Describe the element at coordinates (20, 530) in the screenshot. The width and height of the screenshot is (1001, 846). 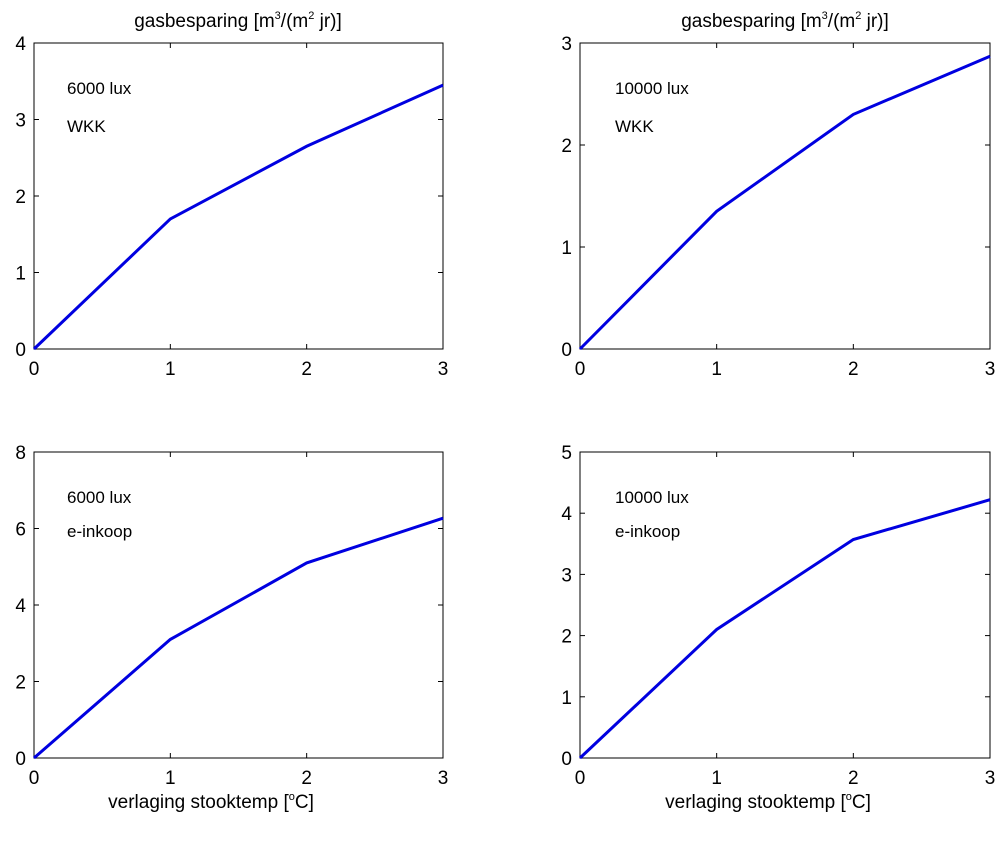
I see `y-tick-label: 6` at that location.